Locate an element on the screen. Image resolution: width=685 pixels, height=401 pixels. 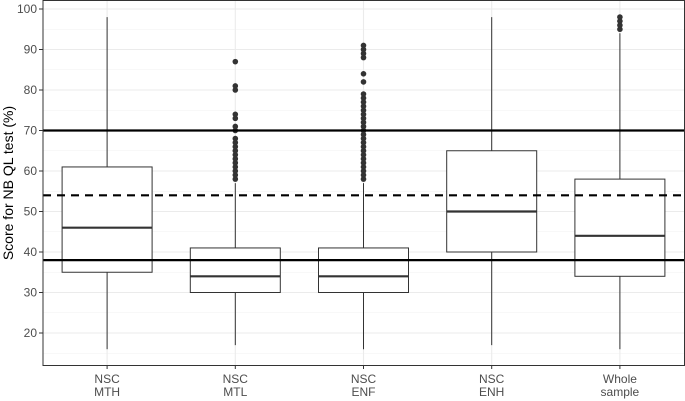
y-tick-label: 100 is located at coordinates (27, 9).